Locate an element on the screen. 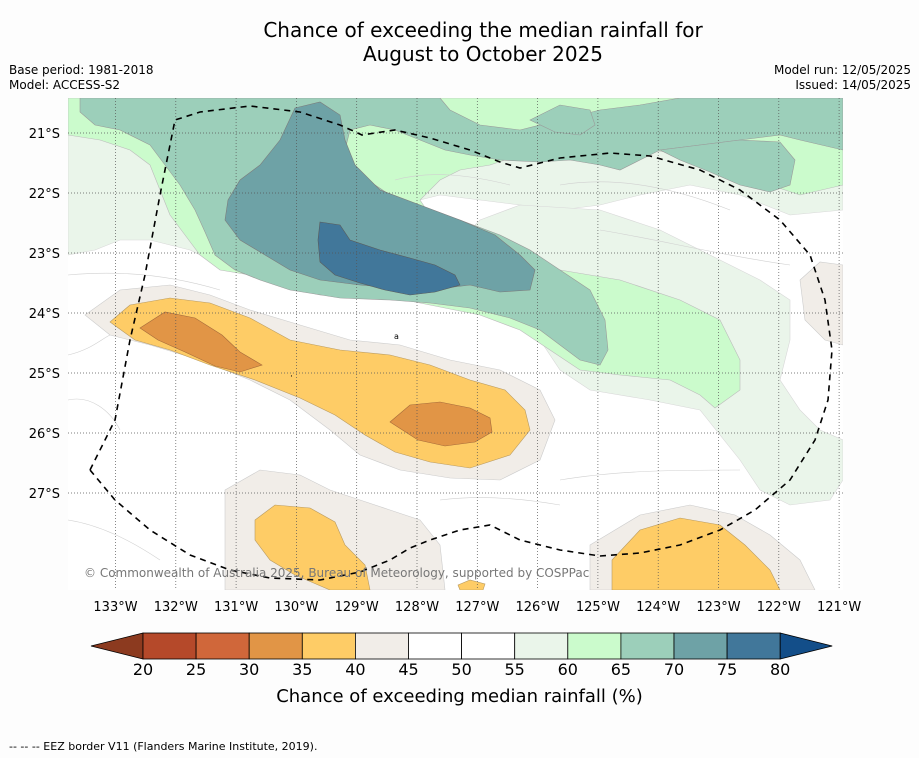 The image size is (919, 758). colorbar-arrow-low is located at coordinates (117, 646).